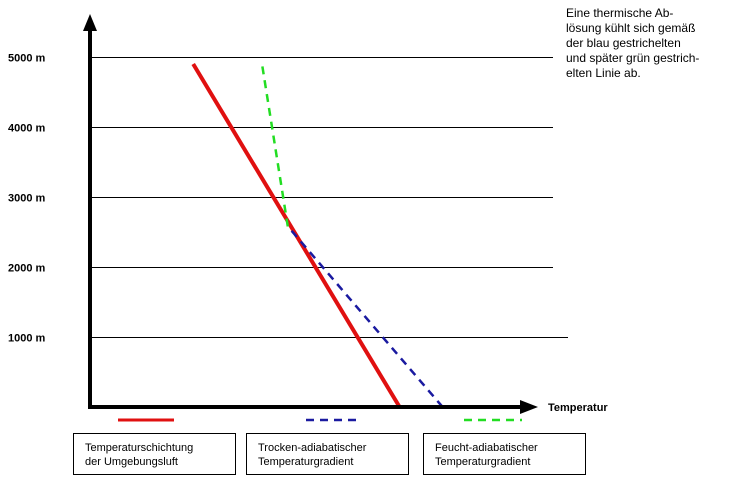 Image resolution: width=734 pixels, height=481 pixels. I want to click on legend-box-moist-adiabatic: Feucht-adiabatischer Temperaturgradient, so click(504, 454).